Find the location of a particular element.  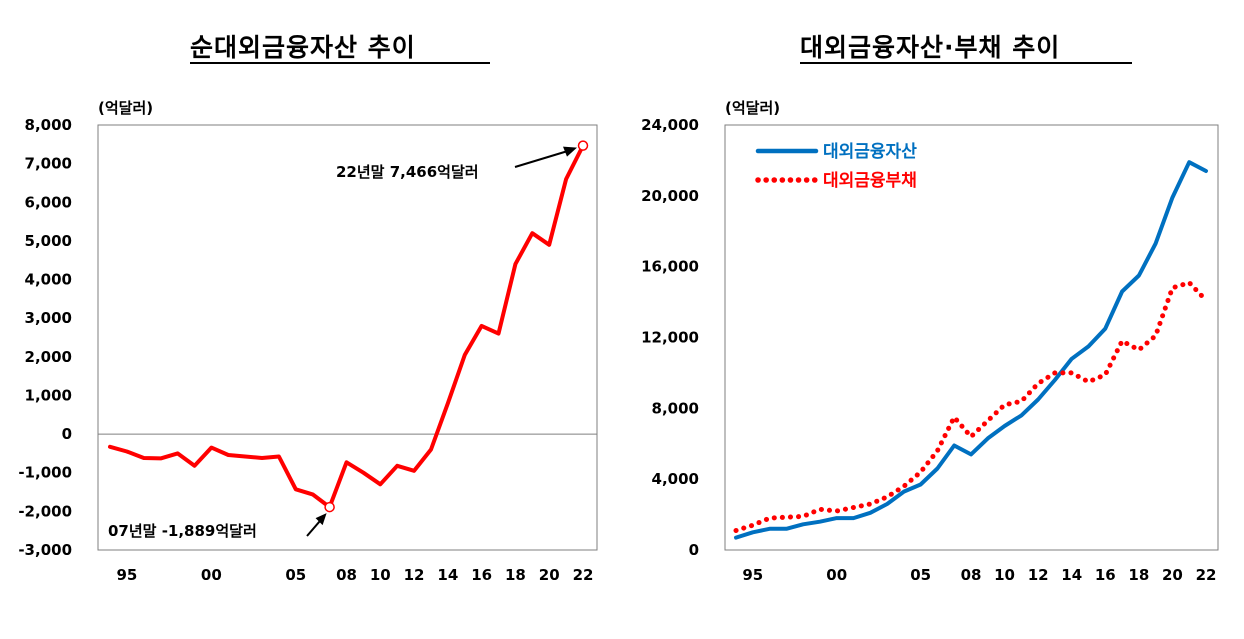

y-tick-label: 7,000 is located at coordinates (48, 164).